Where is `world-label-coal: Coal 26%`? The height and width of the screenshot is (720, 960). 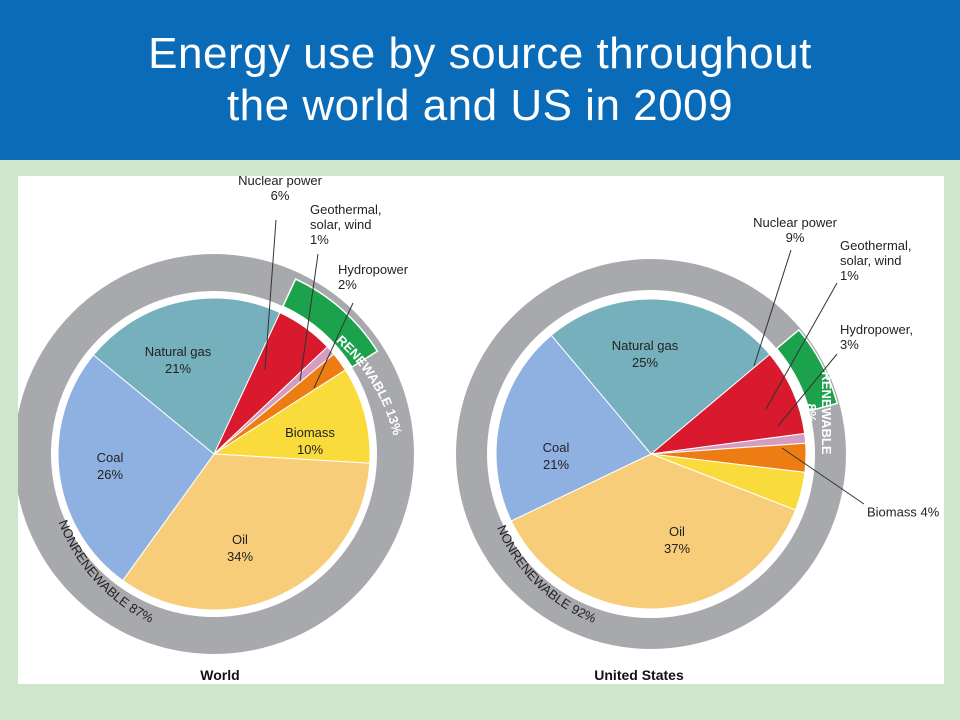
world-label-coal: Coal 26% is located at coordinates (110, 466).